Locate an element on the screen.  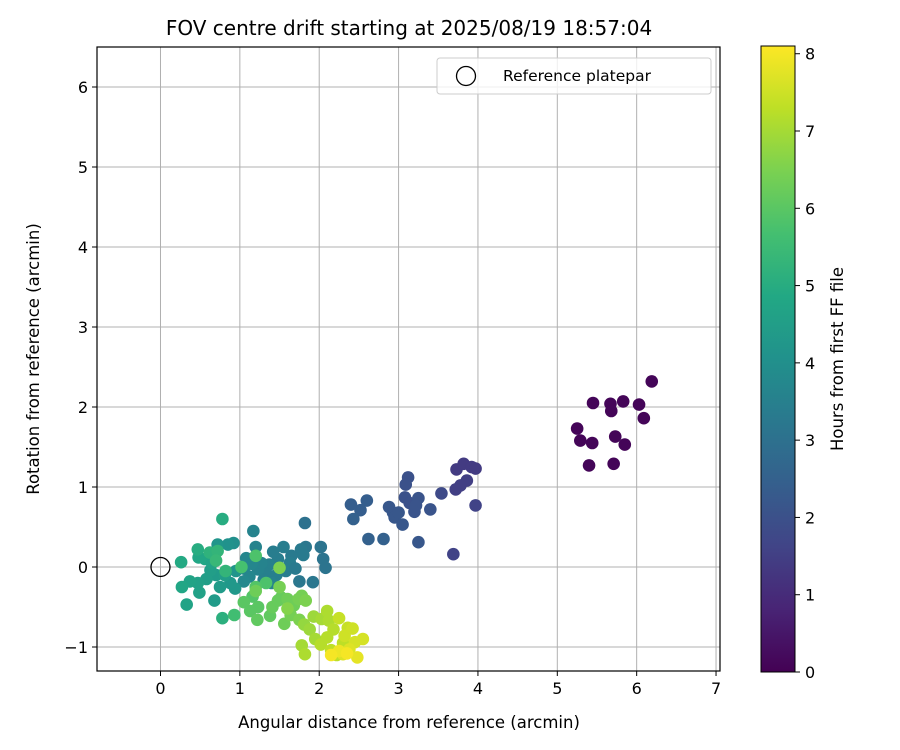
colorbar: 0 1 2 3 4 5 6 7 8 Hours from first FF file is located at coordinates (803, 363).